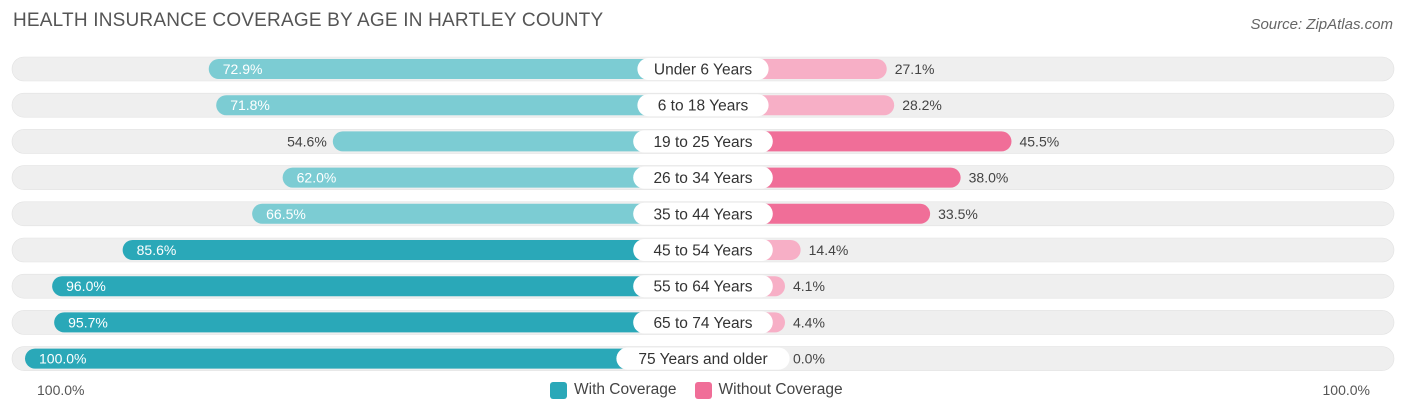  I want to click on legend-swatch-with-coverage, so click(558, 390).